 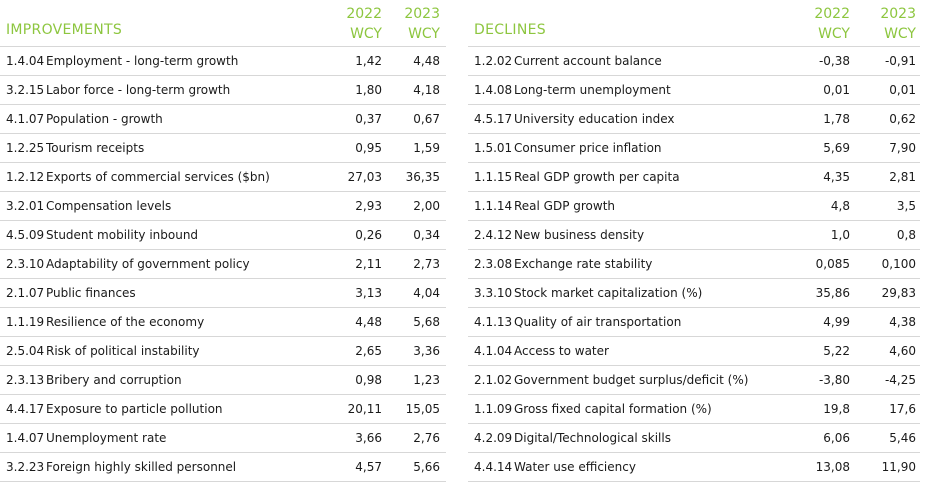 I want to click on indicator-label: Employment - long-term growth, so click(x=142, y=61).